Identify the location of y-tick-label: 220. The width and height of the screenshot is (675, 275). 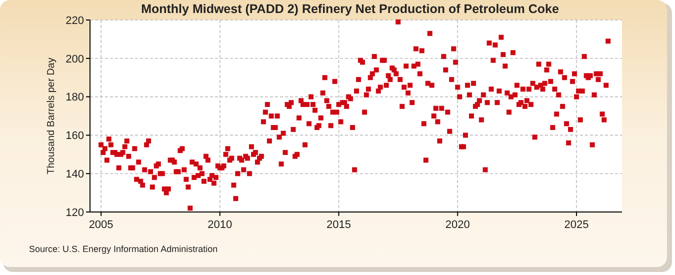
(75, 20).